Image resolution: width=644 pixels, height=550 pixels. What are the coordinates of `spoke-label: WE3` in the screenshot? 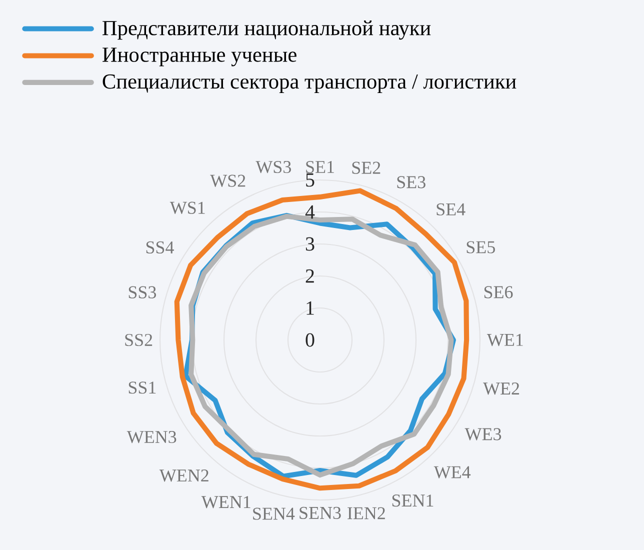 It's located at (483, 434).